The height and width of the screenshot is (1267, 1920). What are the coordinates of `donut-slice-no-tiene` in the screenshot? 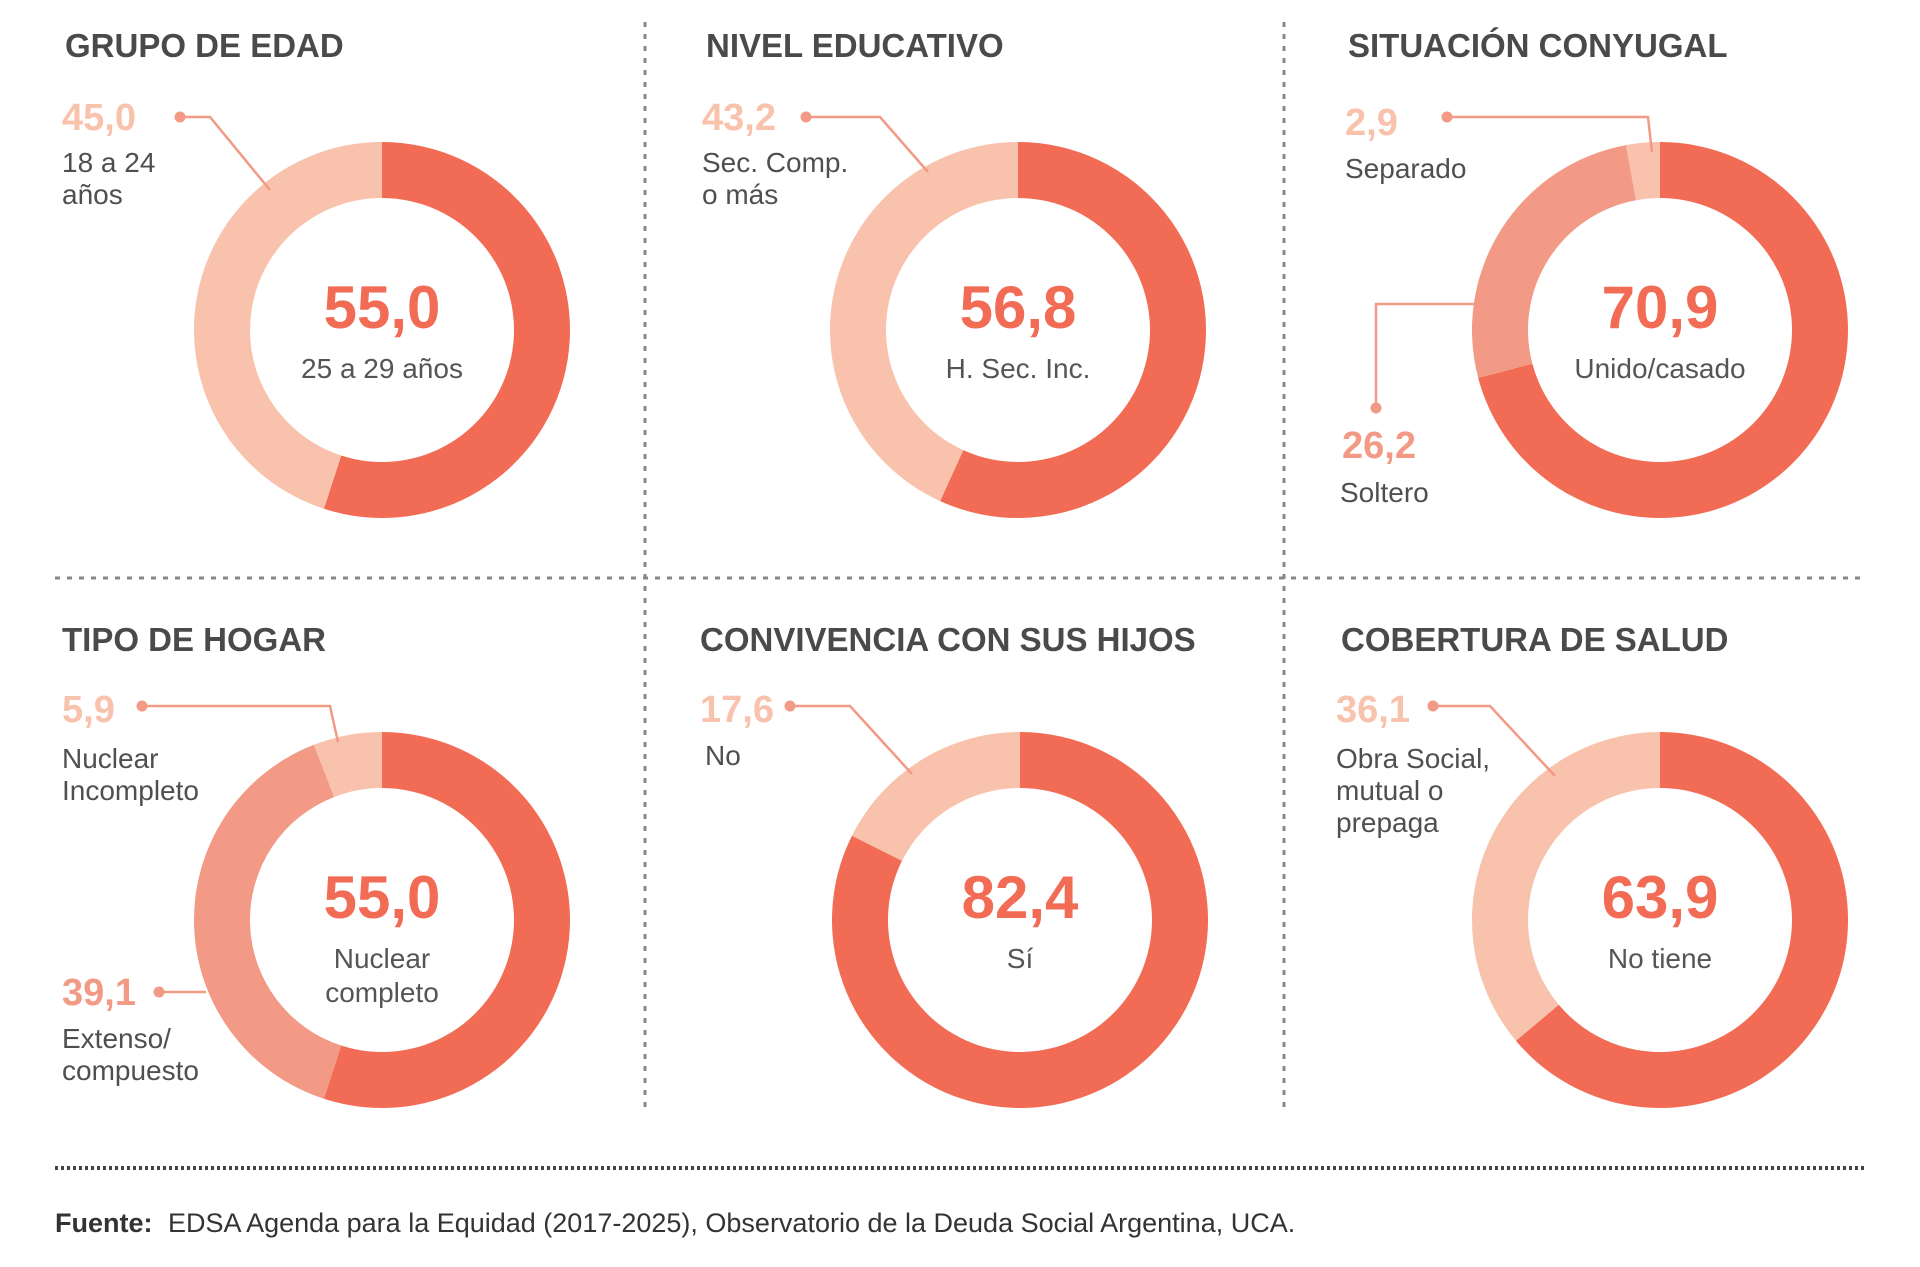 It's located at (1682, 920).